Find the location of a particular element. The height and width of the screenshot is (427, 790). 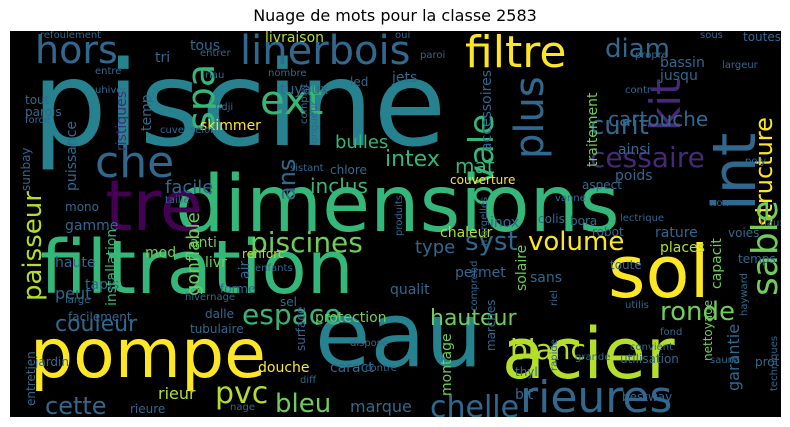

cloud-word: colis is located at coordinates (551, 219).